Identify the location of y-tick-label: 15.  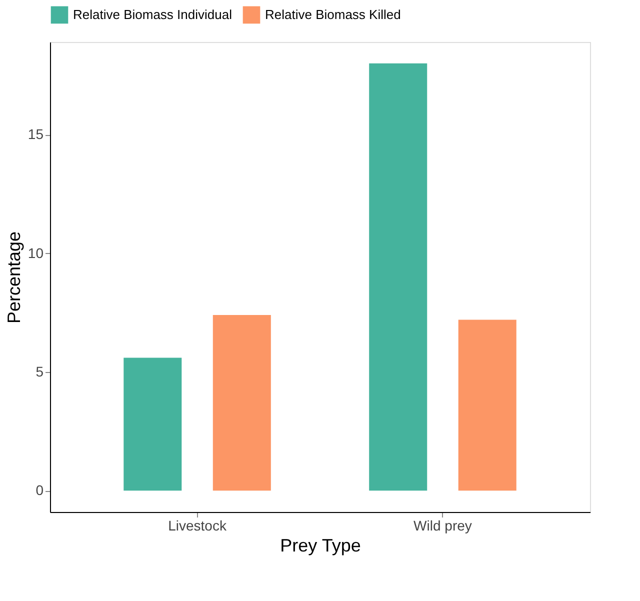
(36, 134).